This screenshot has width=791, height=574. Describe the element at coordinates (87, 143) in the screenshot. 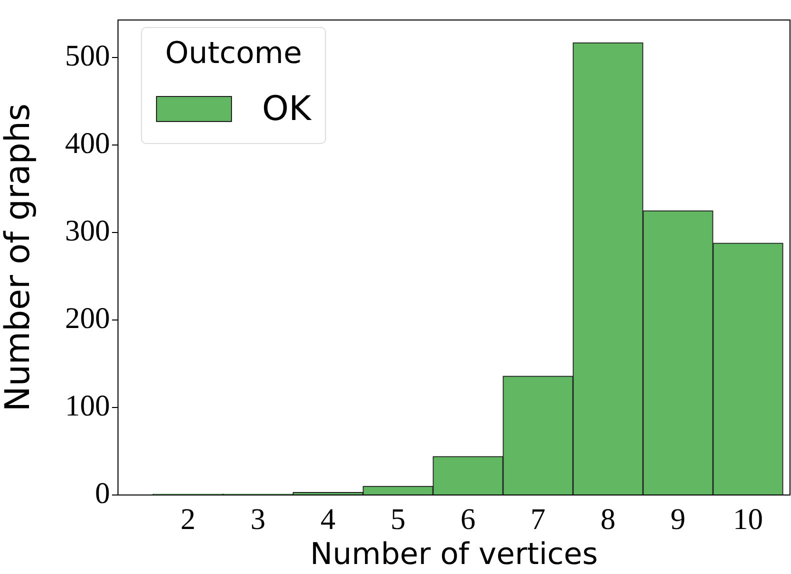

I see `y-tick-label: 400` at that location.